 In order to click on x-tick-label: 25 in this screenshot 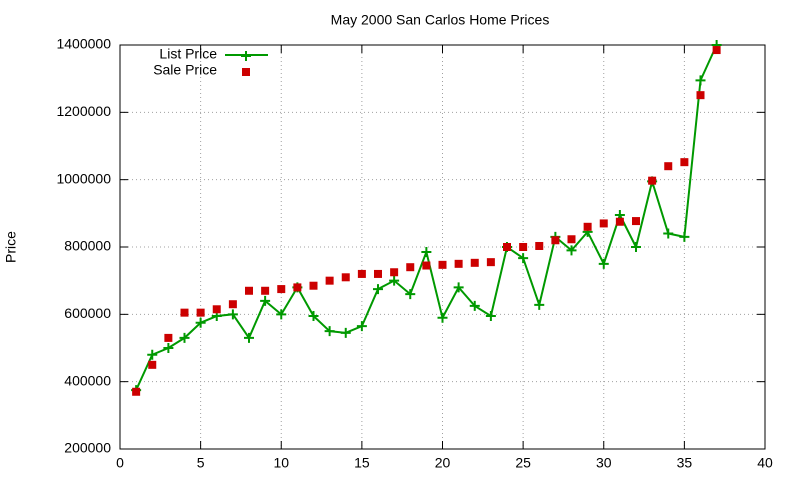, I will do `click(523, 463)`.